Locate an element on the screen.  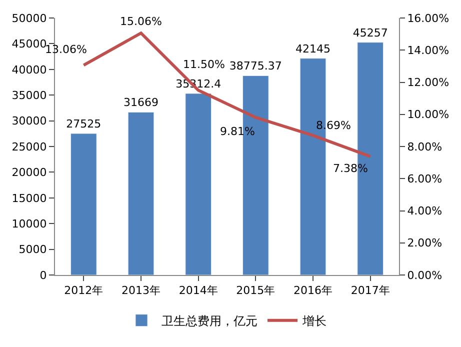
x-tick-label: 2012年 is located at coordinates (84, 291).